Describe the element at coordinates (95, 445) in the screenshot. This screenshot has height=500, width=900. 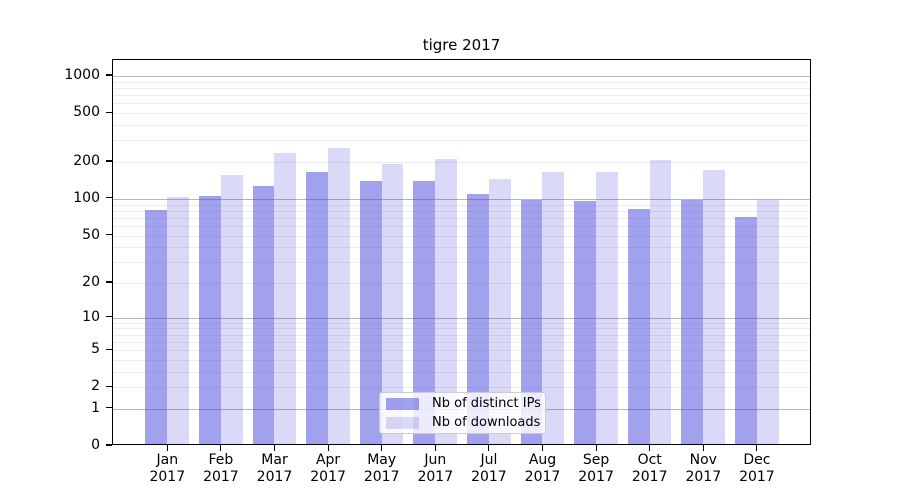
I see `y-tick-label: 0` at that location.